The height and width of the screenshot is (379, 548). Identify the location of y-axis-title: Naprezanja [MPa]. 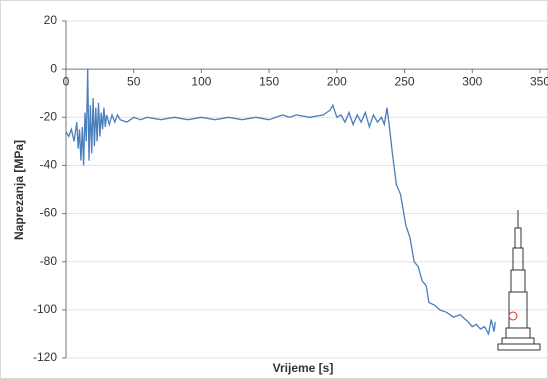
(19, 190).